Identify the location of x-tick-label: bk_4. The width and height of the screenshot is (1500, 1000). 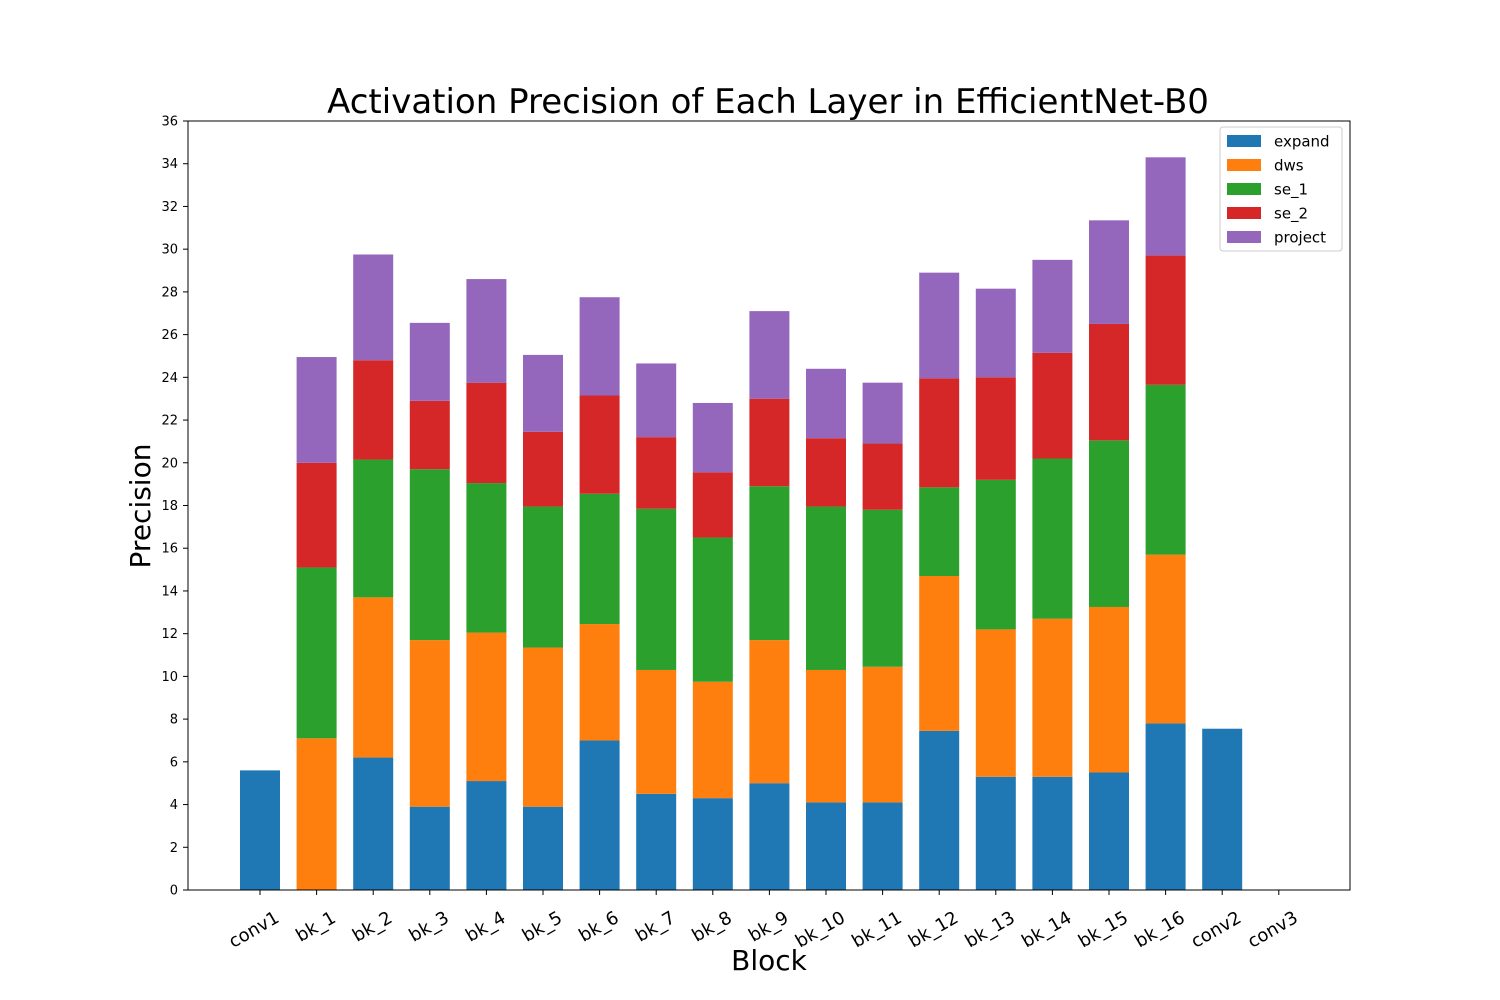
(485, 926).